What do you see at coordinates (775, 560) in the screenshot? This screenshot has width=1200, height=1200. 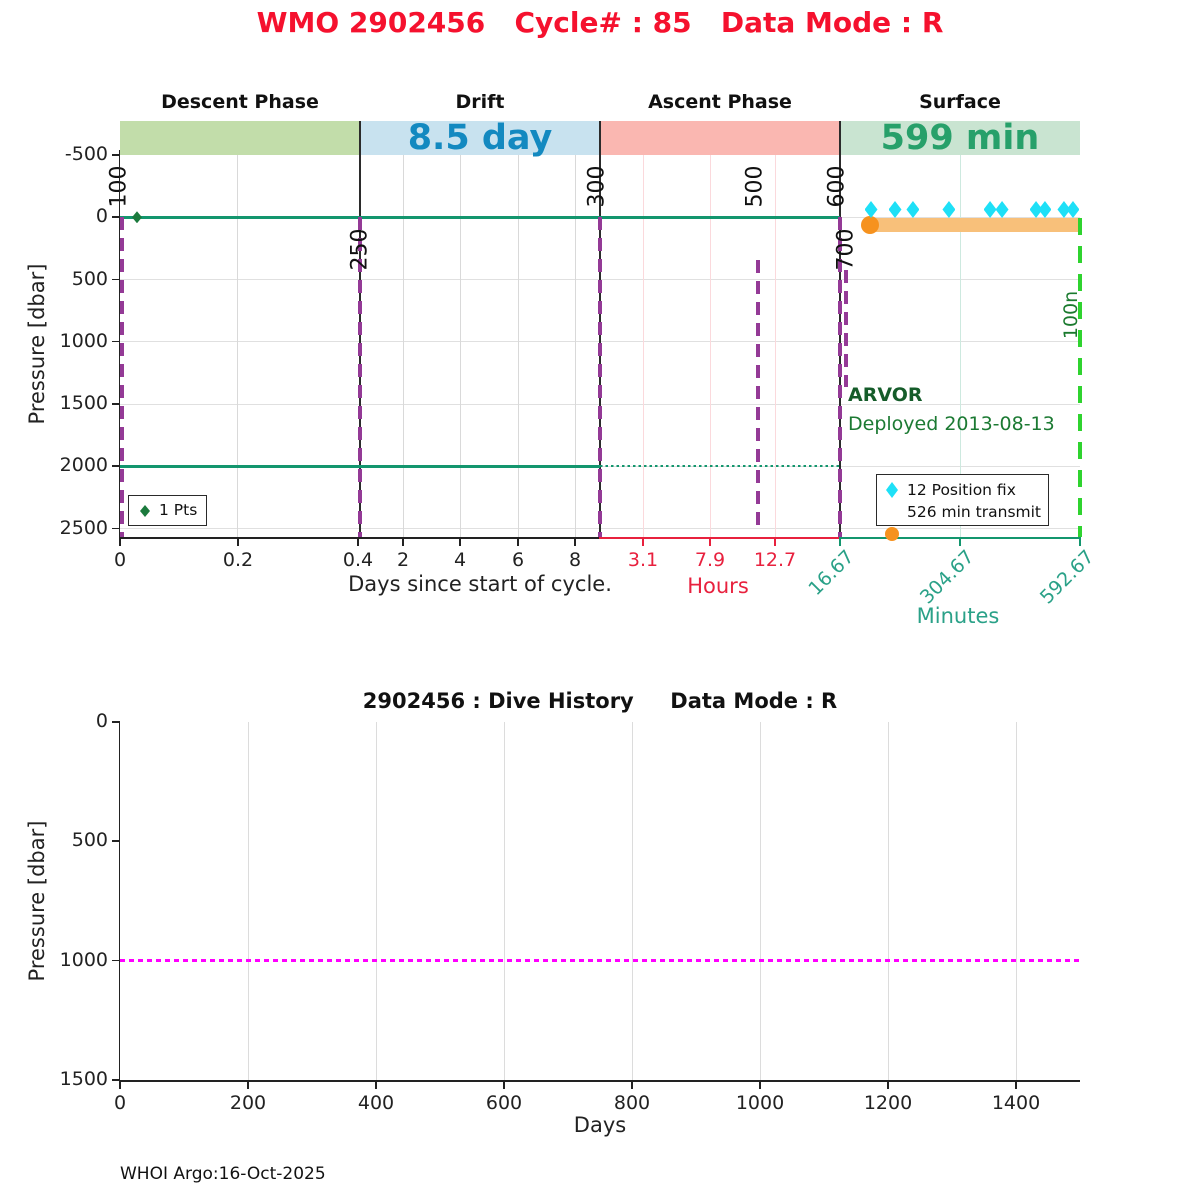 I see `x-tick-label: 12.7` at bounding box center [775, 560].